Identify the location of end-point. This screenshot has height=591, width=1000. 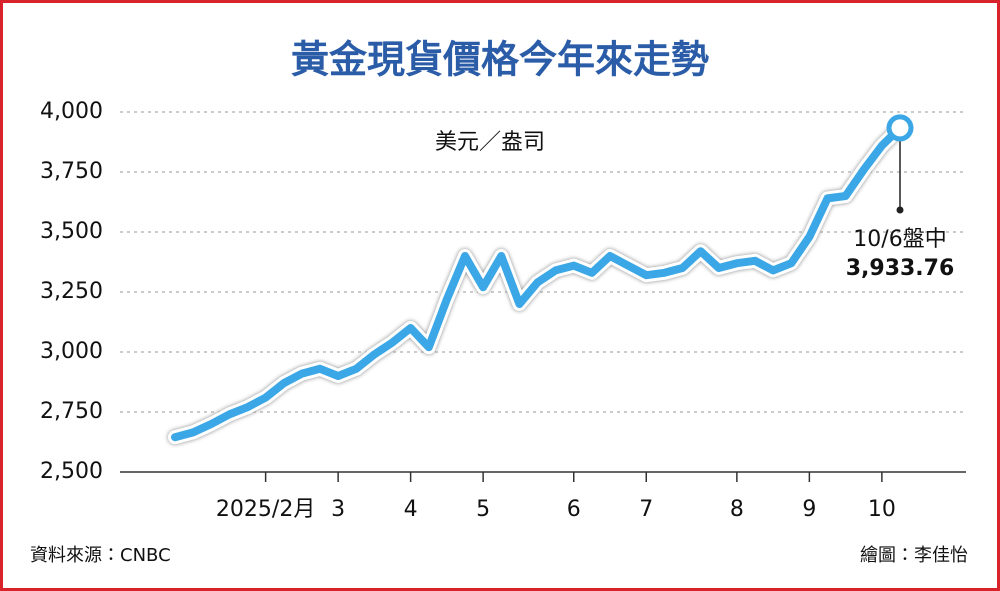
(900, 128).